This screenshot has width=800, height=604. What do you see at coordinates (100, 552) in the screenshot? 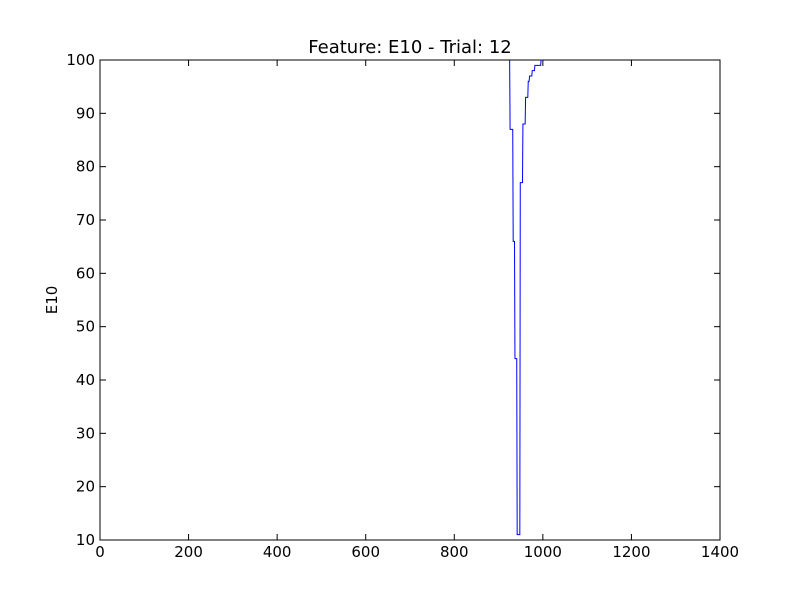
I see `x-tick-label: 0` at bounding box center [100, 552].